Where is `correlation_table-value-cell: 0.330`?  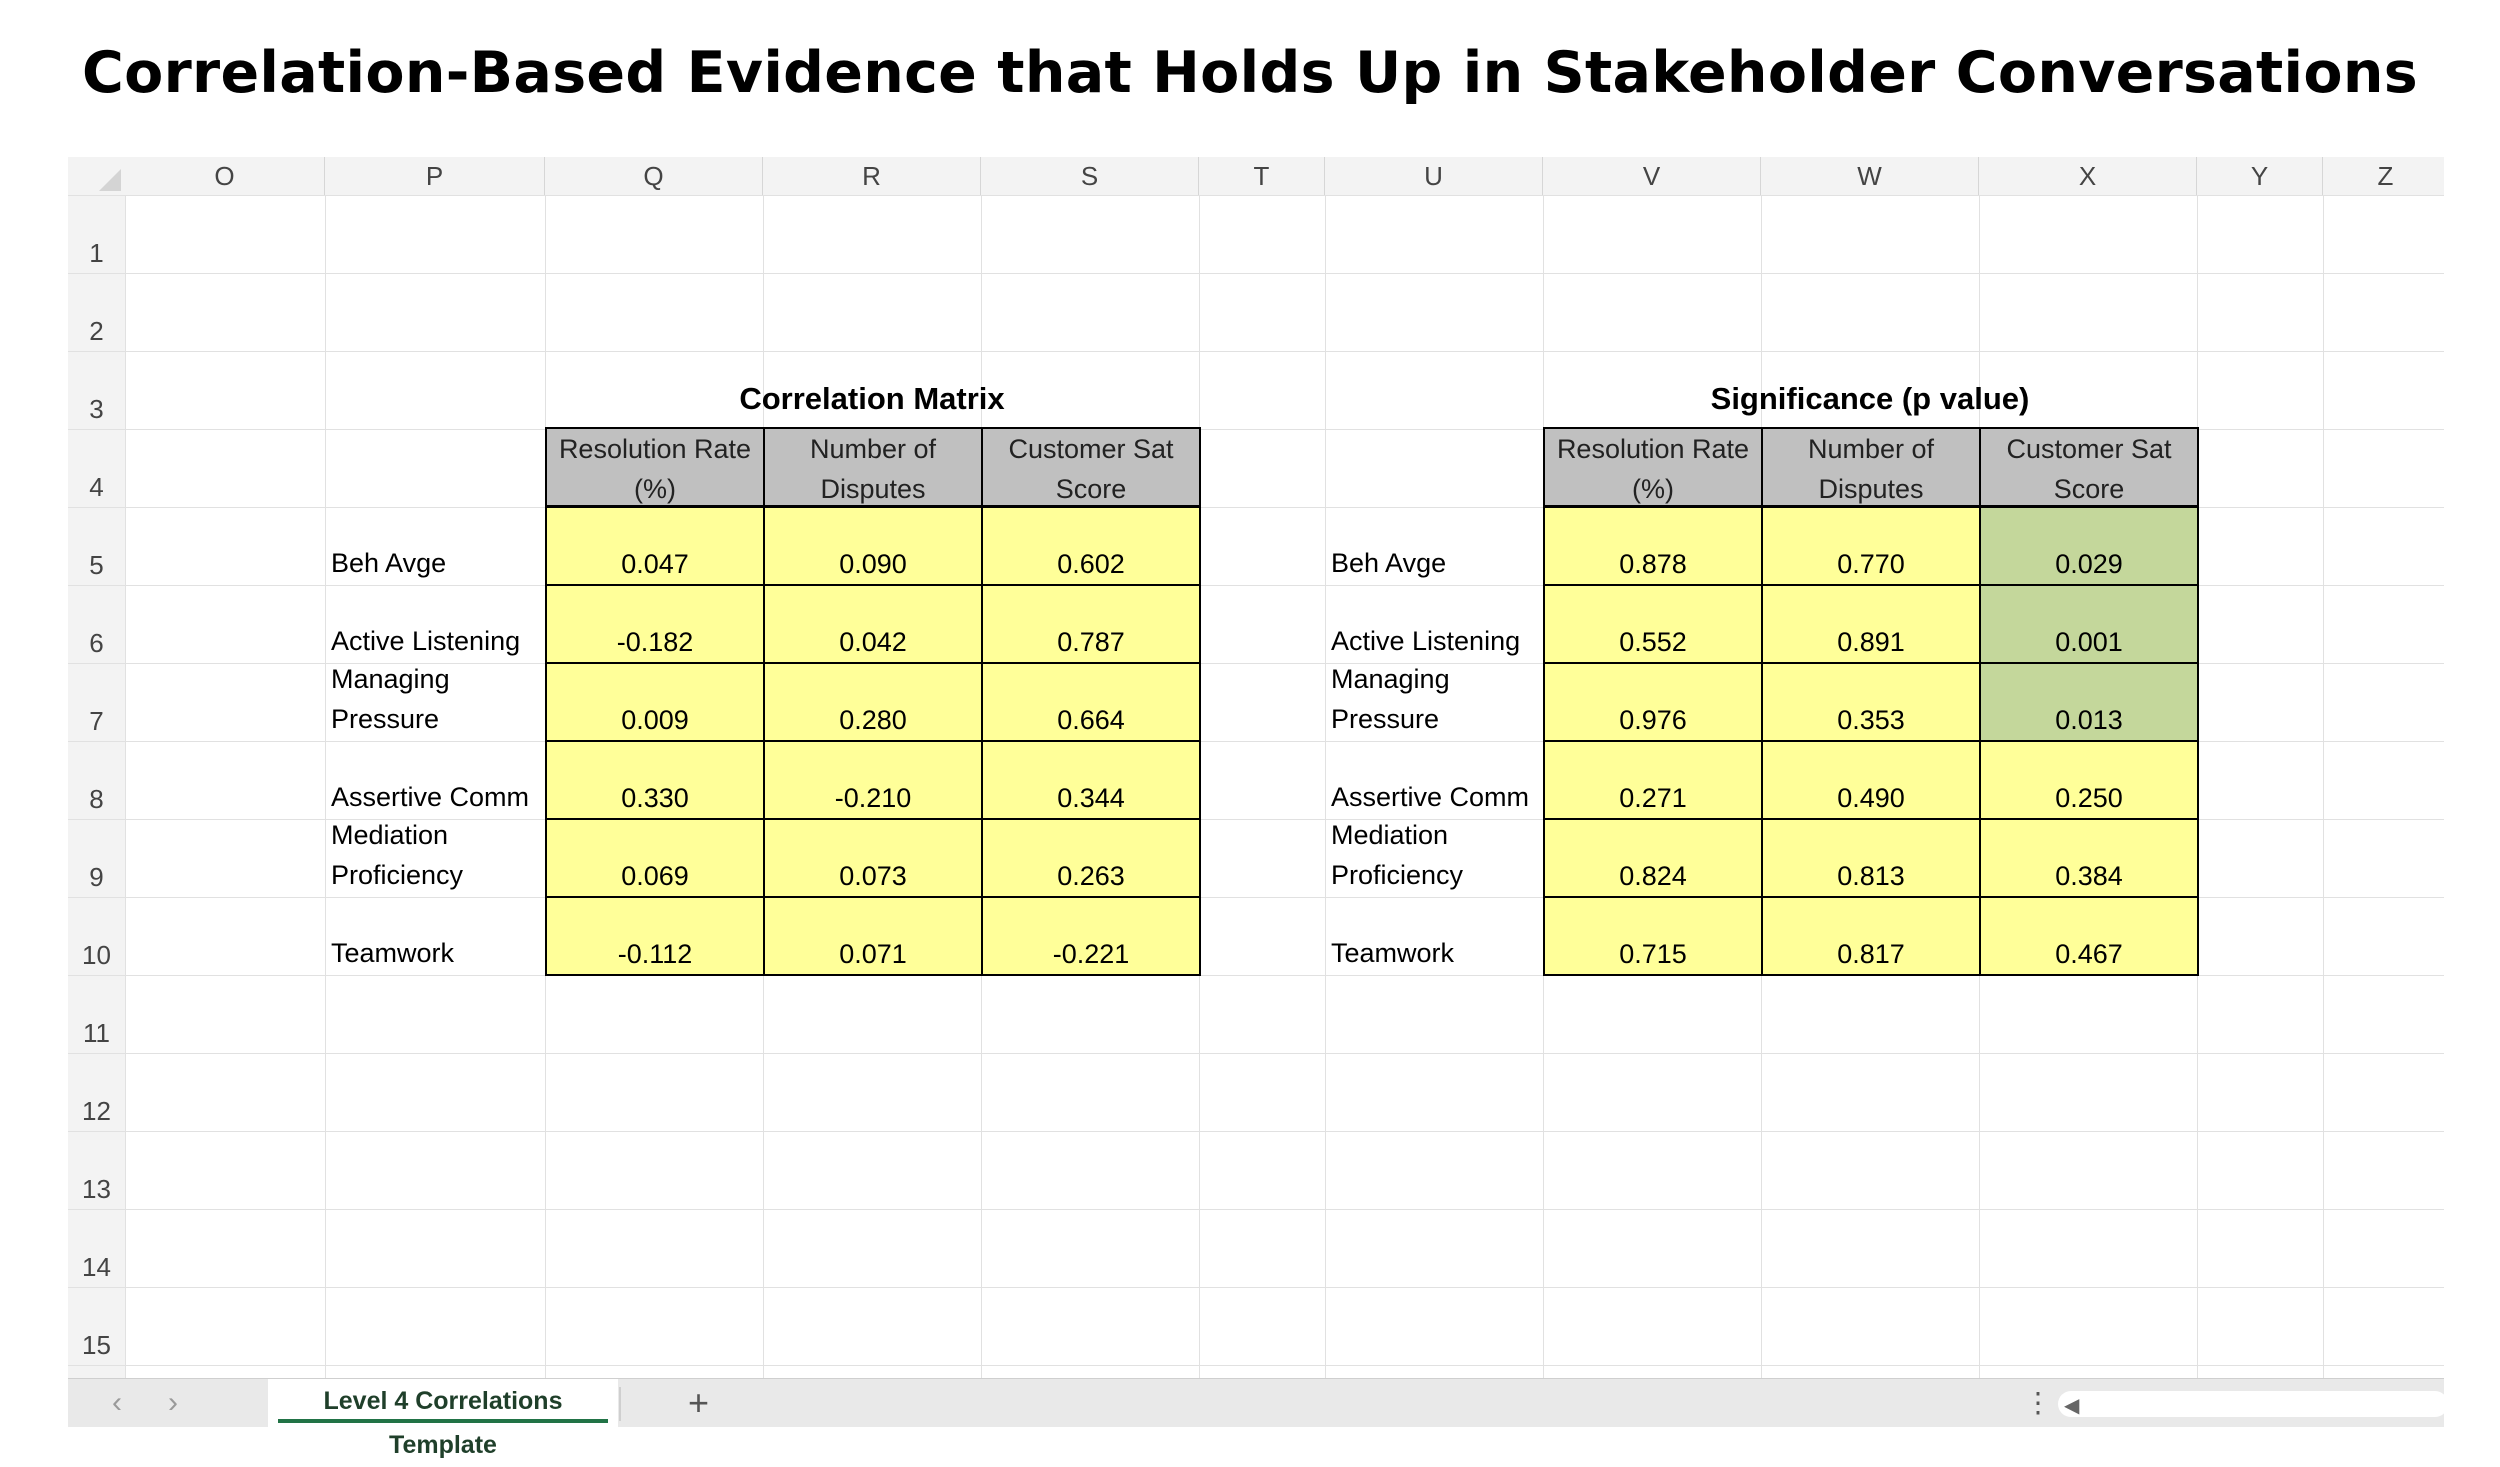
correlation_table-value-cell: 0.330 is located at coordinates (655, 780).